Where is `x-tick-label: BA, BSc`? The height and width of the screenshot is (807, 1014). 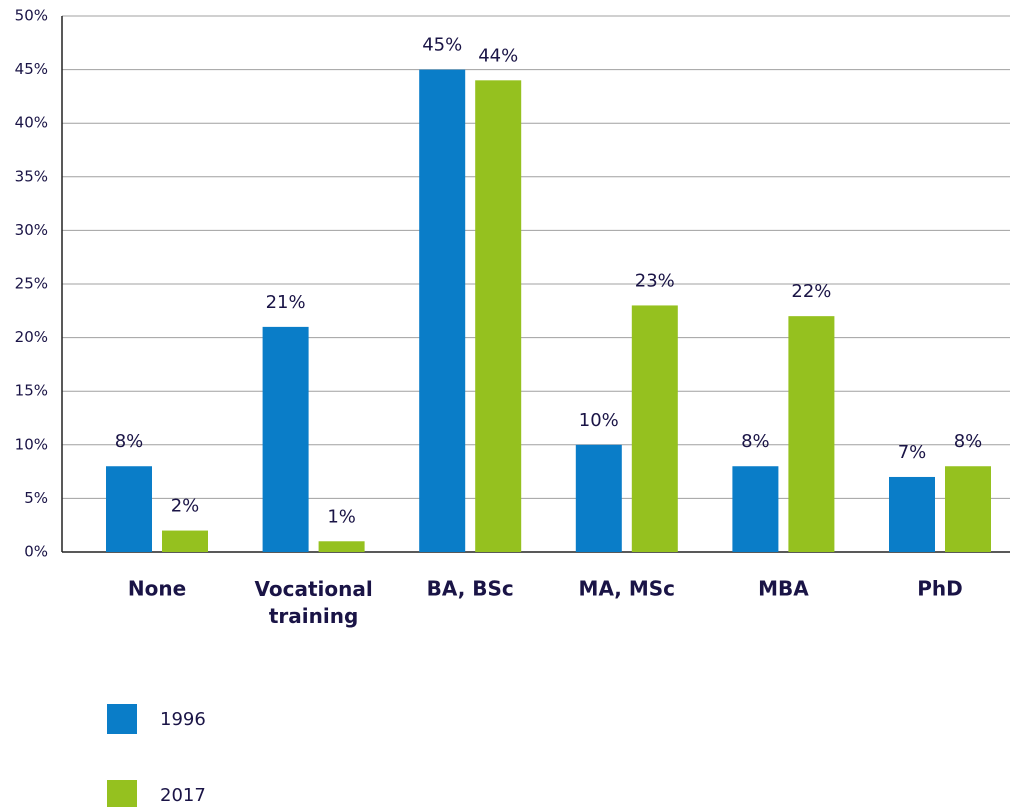 x-tick-label: BA, BSc is located at coordinates (470, 589).